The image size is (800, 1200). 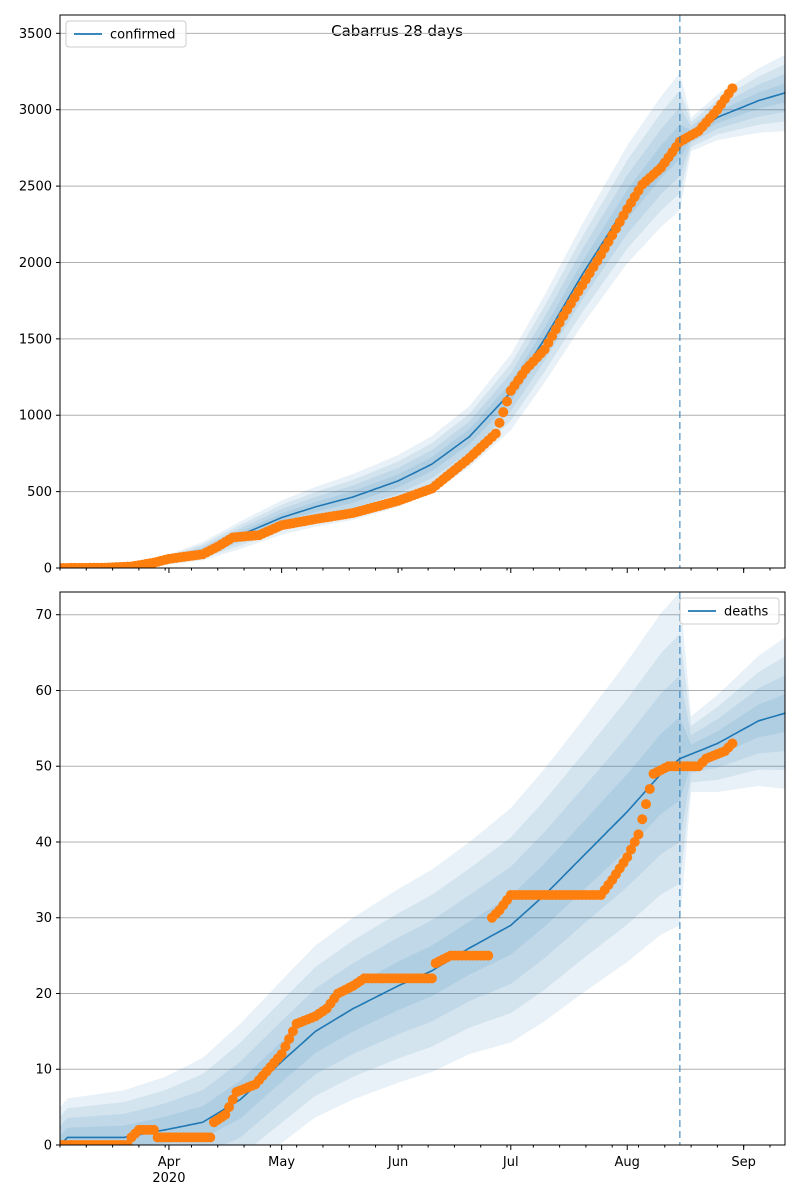 I want to click on deaths-xtick-label: May, so click(x=281, y=1162).